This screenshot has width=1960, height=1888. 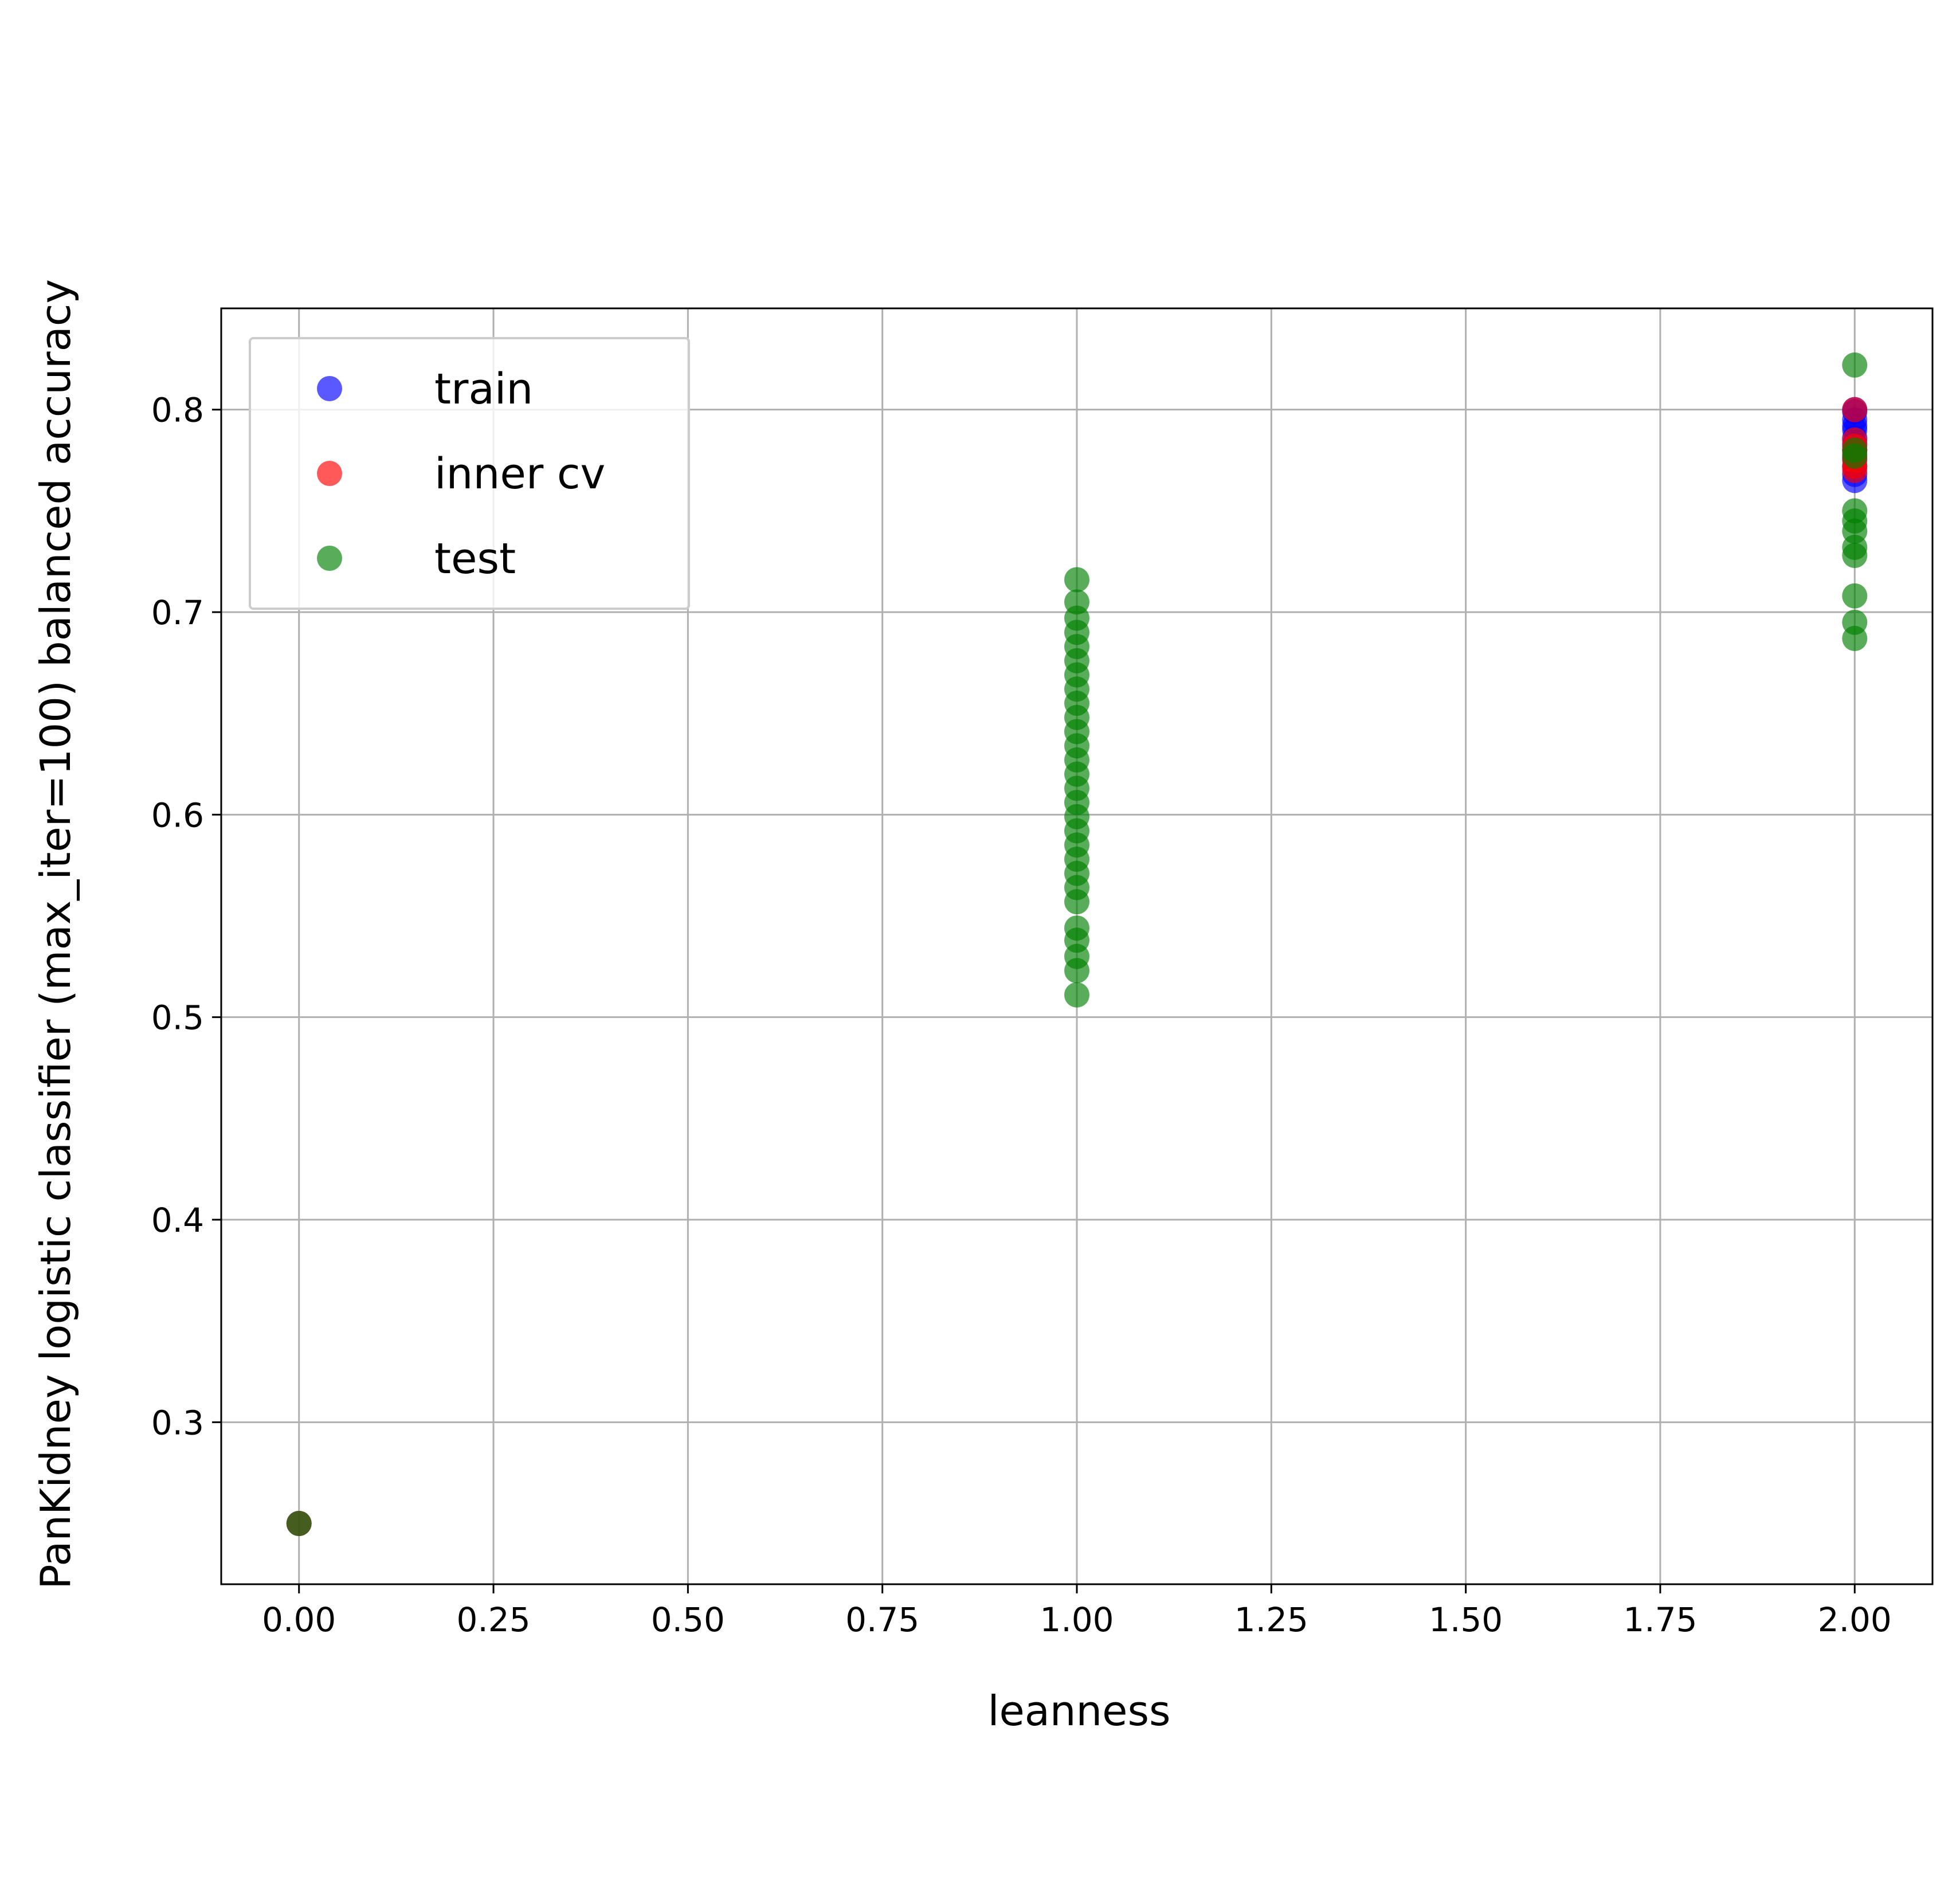 I want to click on x-tick-label: 0.25, so click(x=493, y=1619).